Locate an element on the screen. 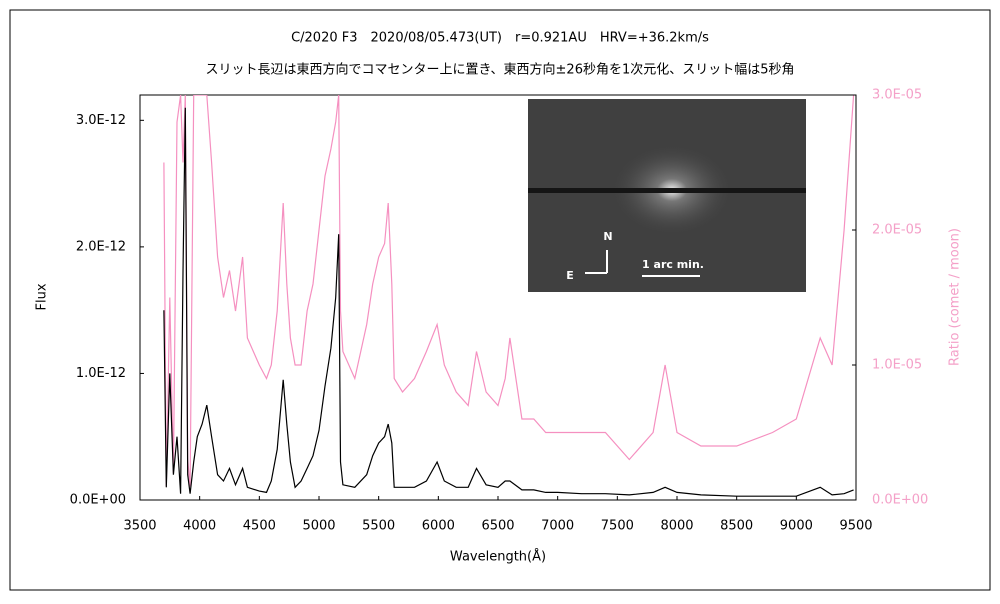  y2-tick-label: 0.0E+00 is located at coordinates (900, 500).